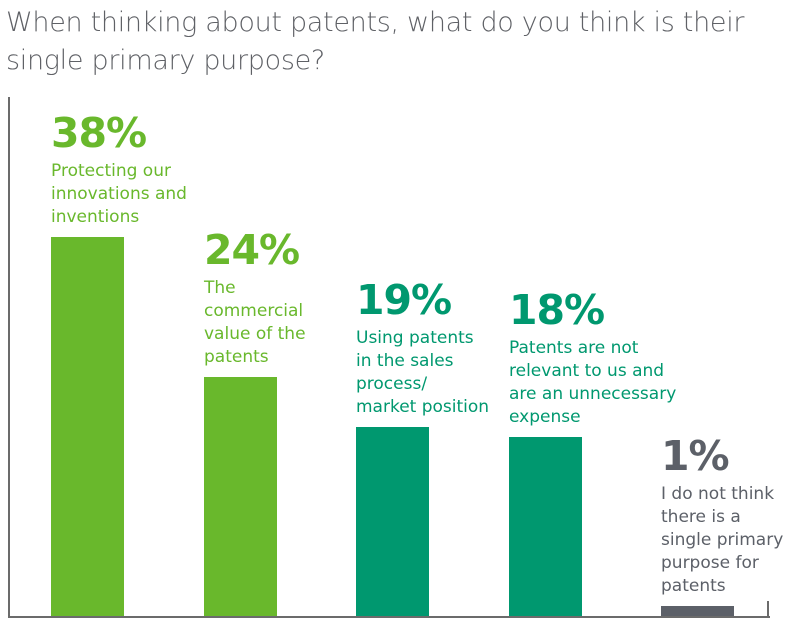  What do you see at coordinates (587, 371) in the screenshot?
I see `category-label-line: relevant to us and` at bounding box center [587, 371].